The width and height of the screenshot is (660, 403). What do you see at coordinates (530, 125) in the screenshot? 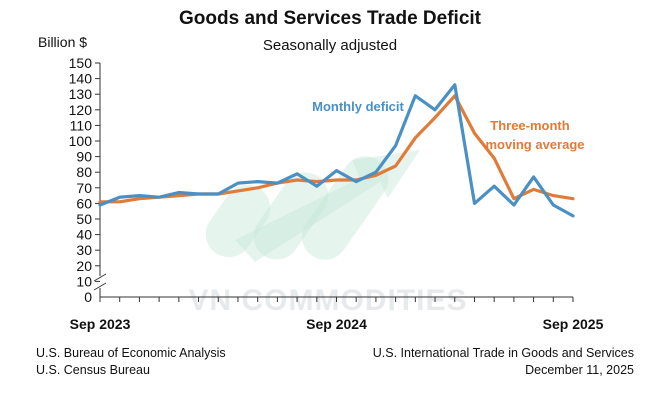
I see `label-three-month: Three-month` at bounding box center [530, 125].